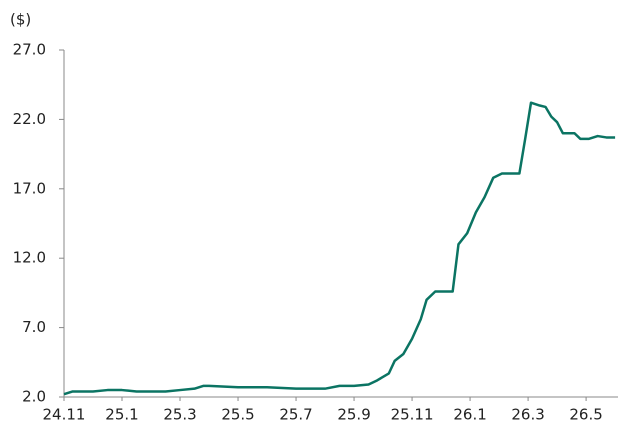 The width and height of the screenshot is (618, 428). I want to click on x-tick-label: 26.1, so click(469, 415).